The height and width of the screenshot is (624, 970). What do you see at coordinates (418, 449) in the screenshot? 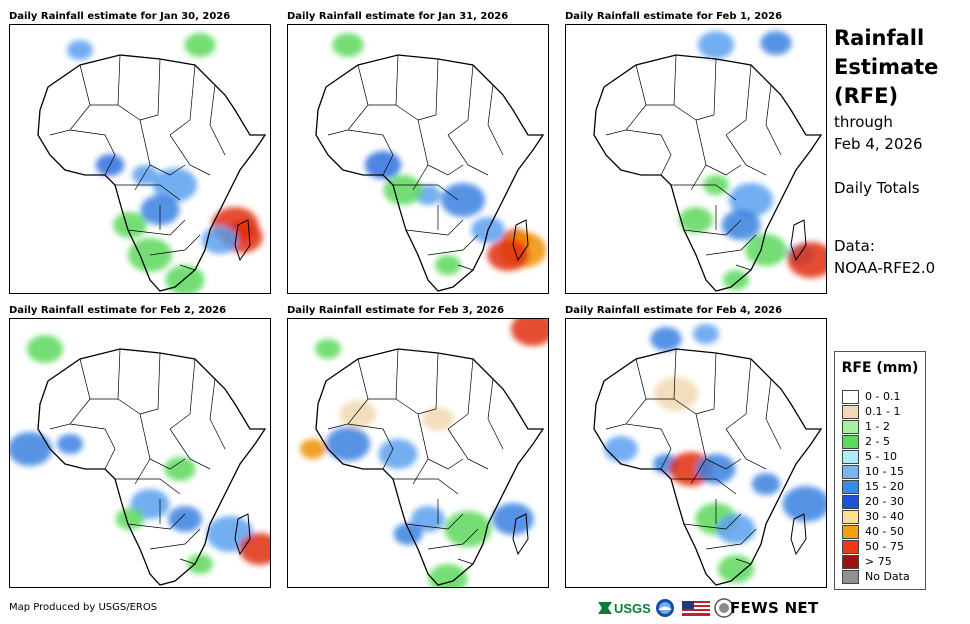
I see `map-panel-5: Daily Rainfall estimate for Feb 3, 2026` at bounding box center [418, 449].